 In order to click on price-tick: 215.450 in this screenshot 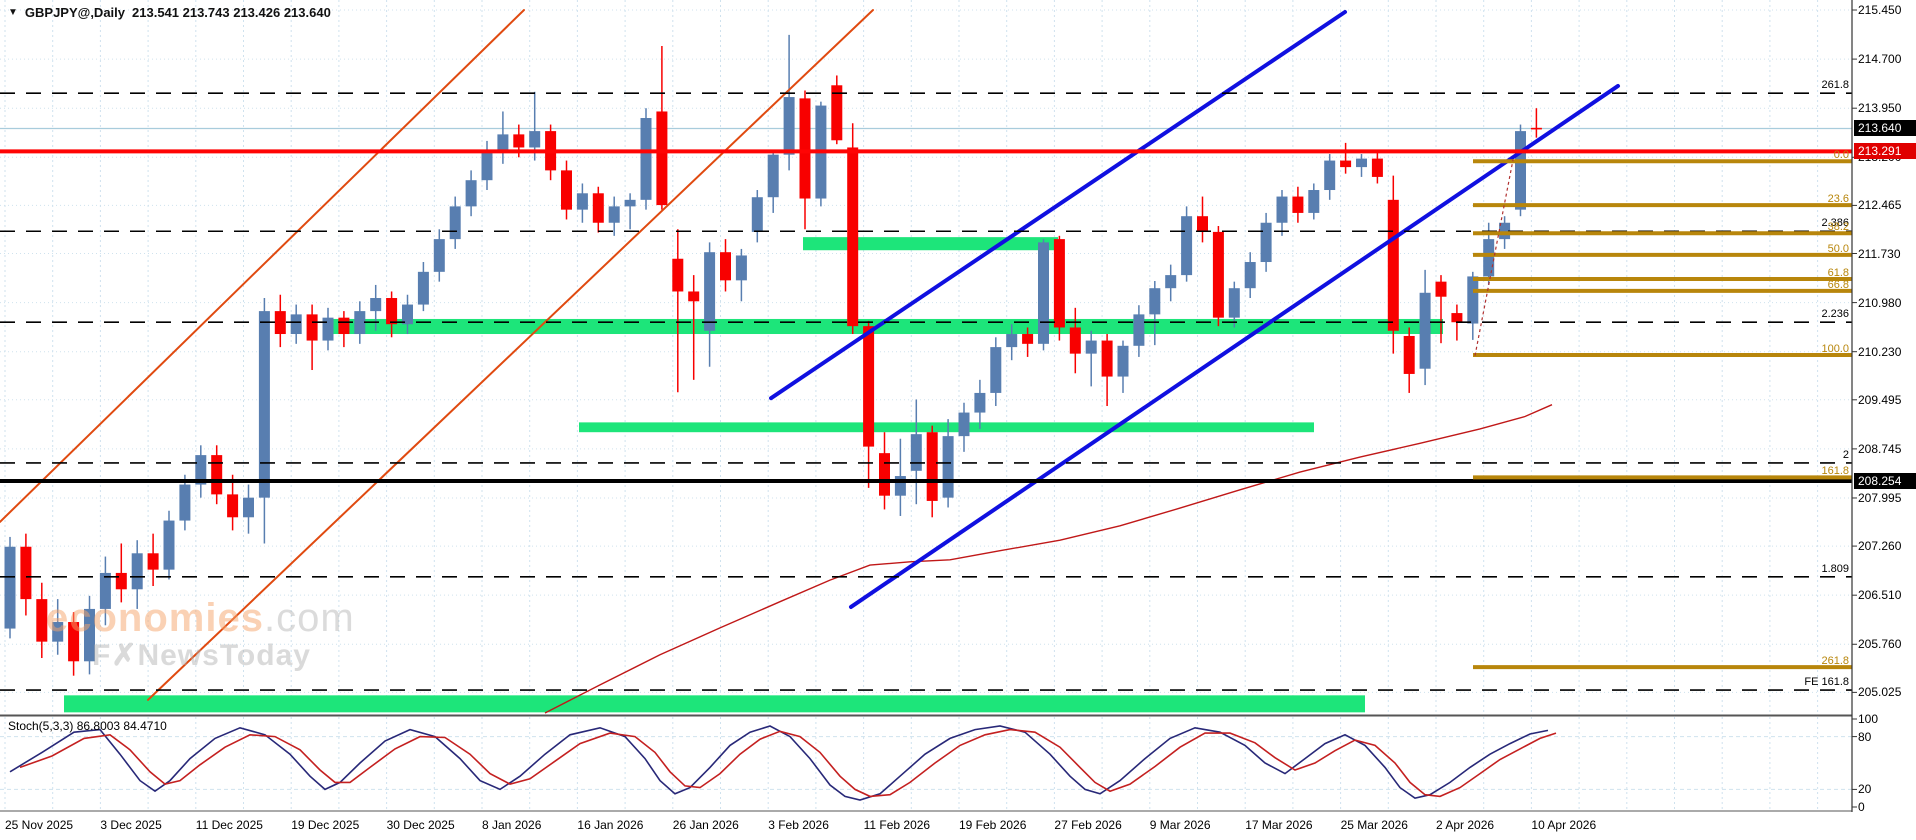, I will do `click(1880, 10)`.